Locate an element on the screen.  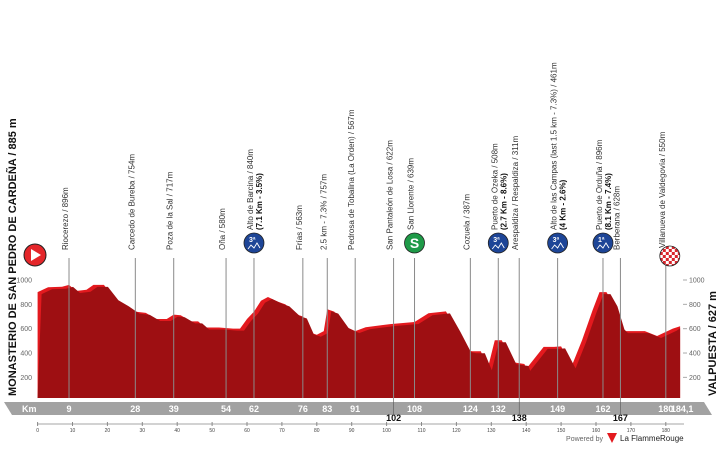
km-label: 91 is located at coordinates (355, 409).